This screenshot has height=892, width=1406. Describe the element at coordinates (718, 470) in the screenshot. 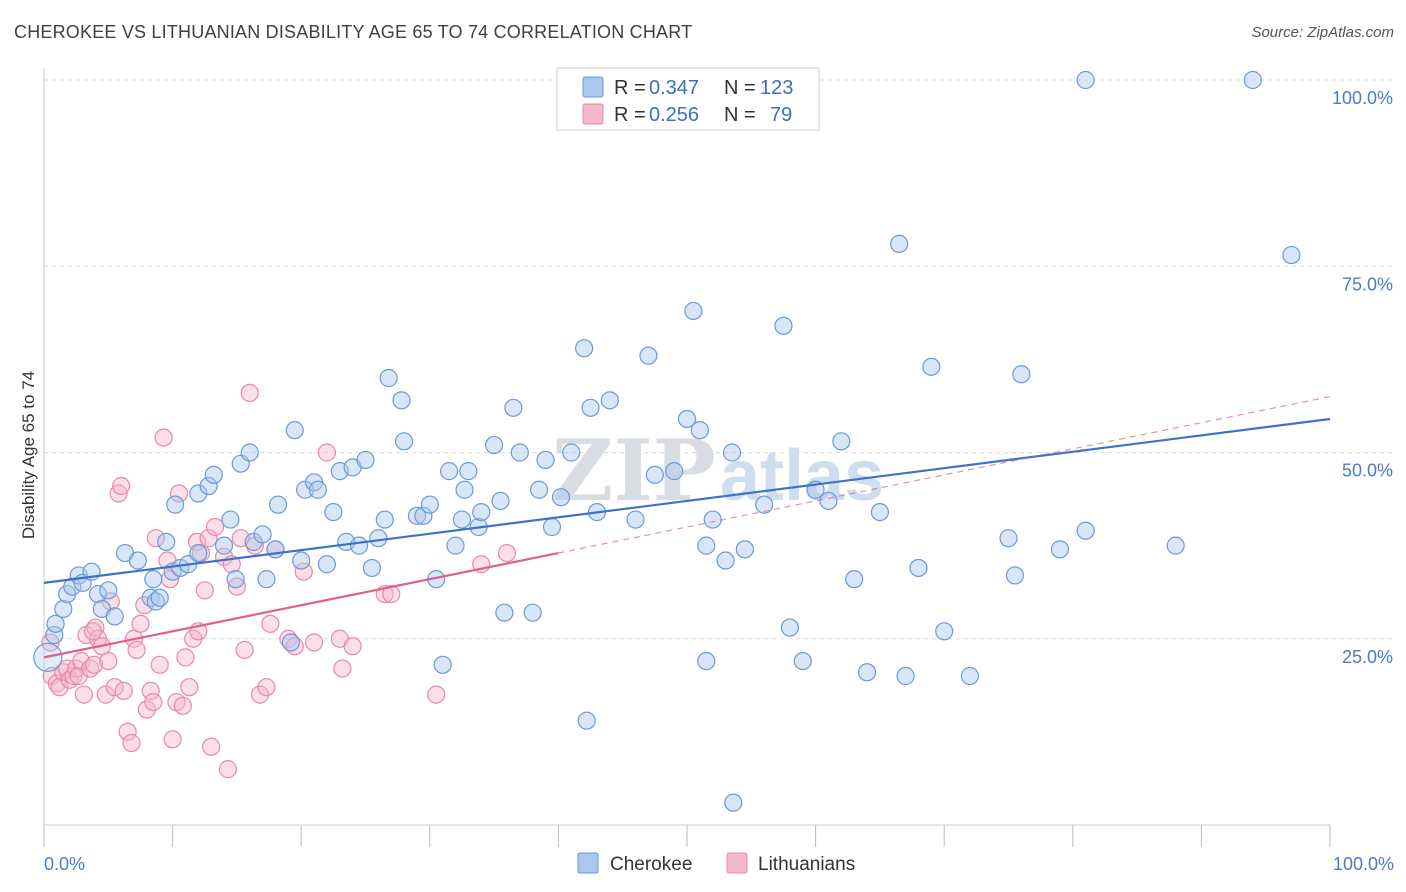

I see `watermark: ZIP atlas` at that location.